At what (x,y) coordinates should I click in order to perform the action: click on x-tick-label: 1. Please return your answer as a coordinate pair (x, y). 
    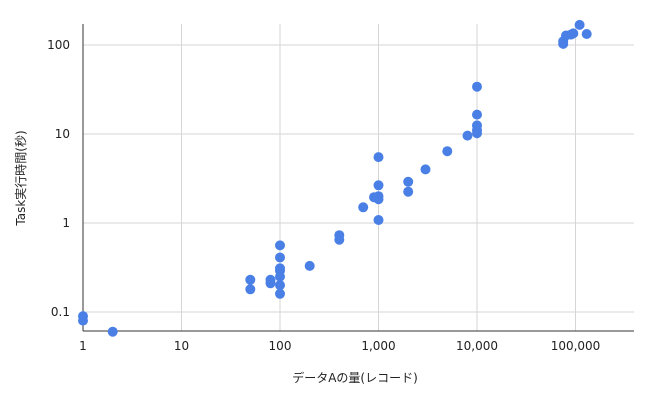
    Looking at the image, I should click on (83, 346).